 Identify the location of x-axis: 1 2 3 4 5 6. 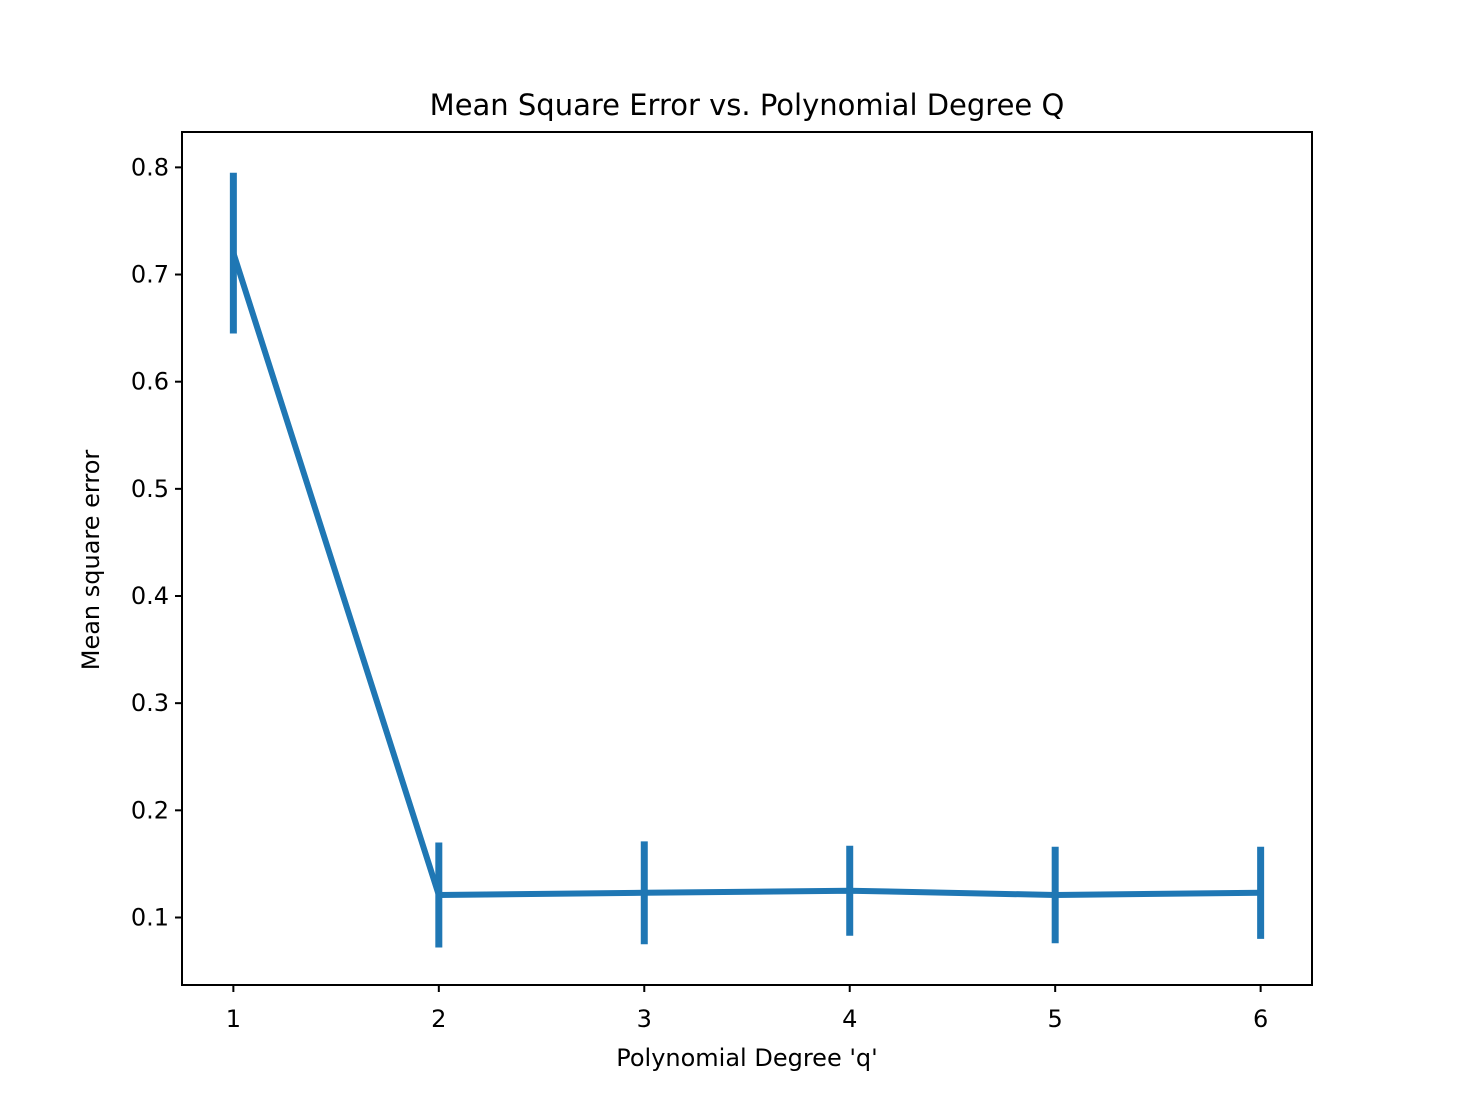
(747, 1009).